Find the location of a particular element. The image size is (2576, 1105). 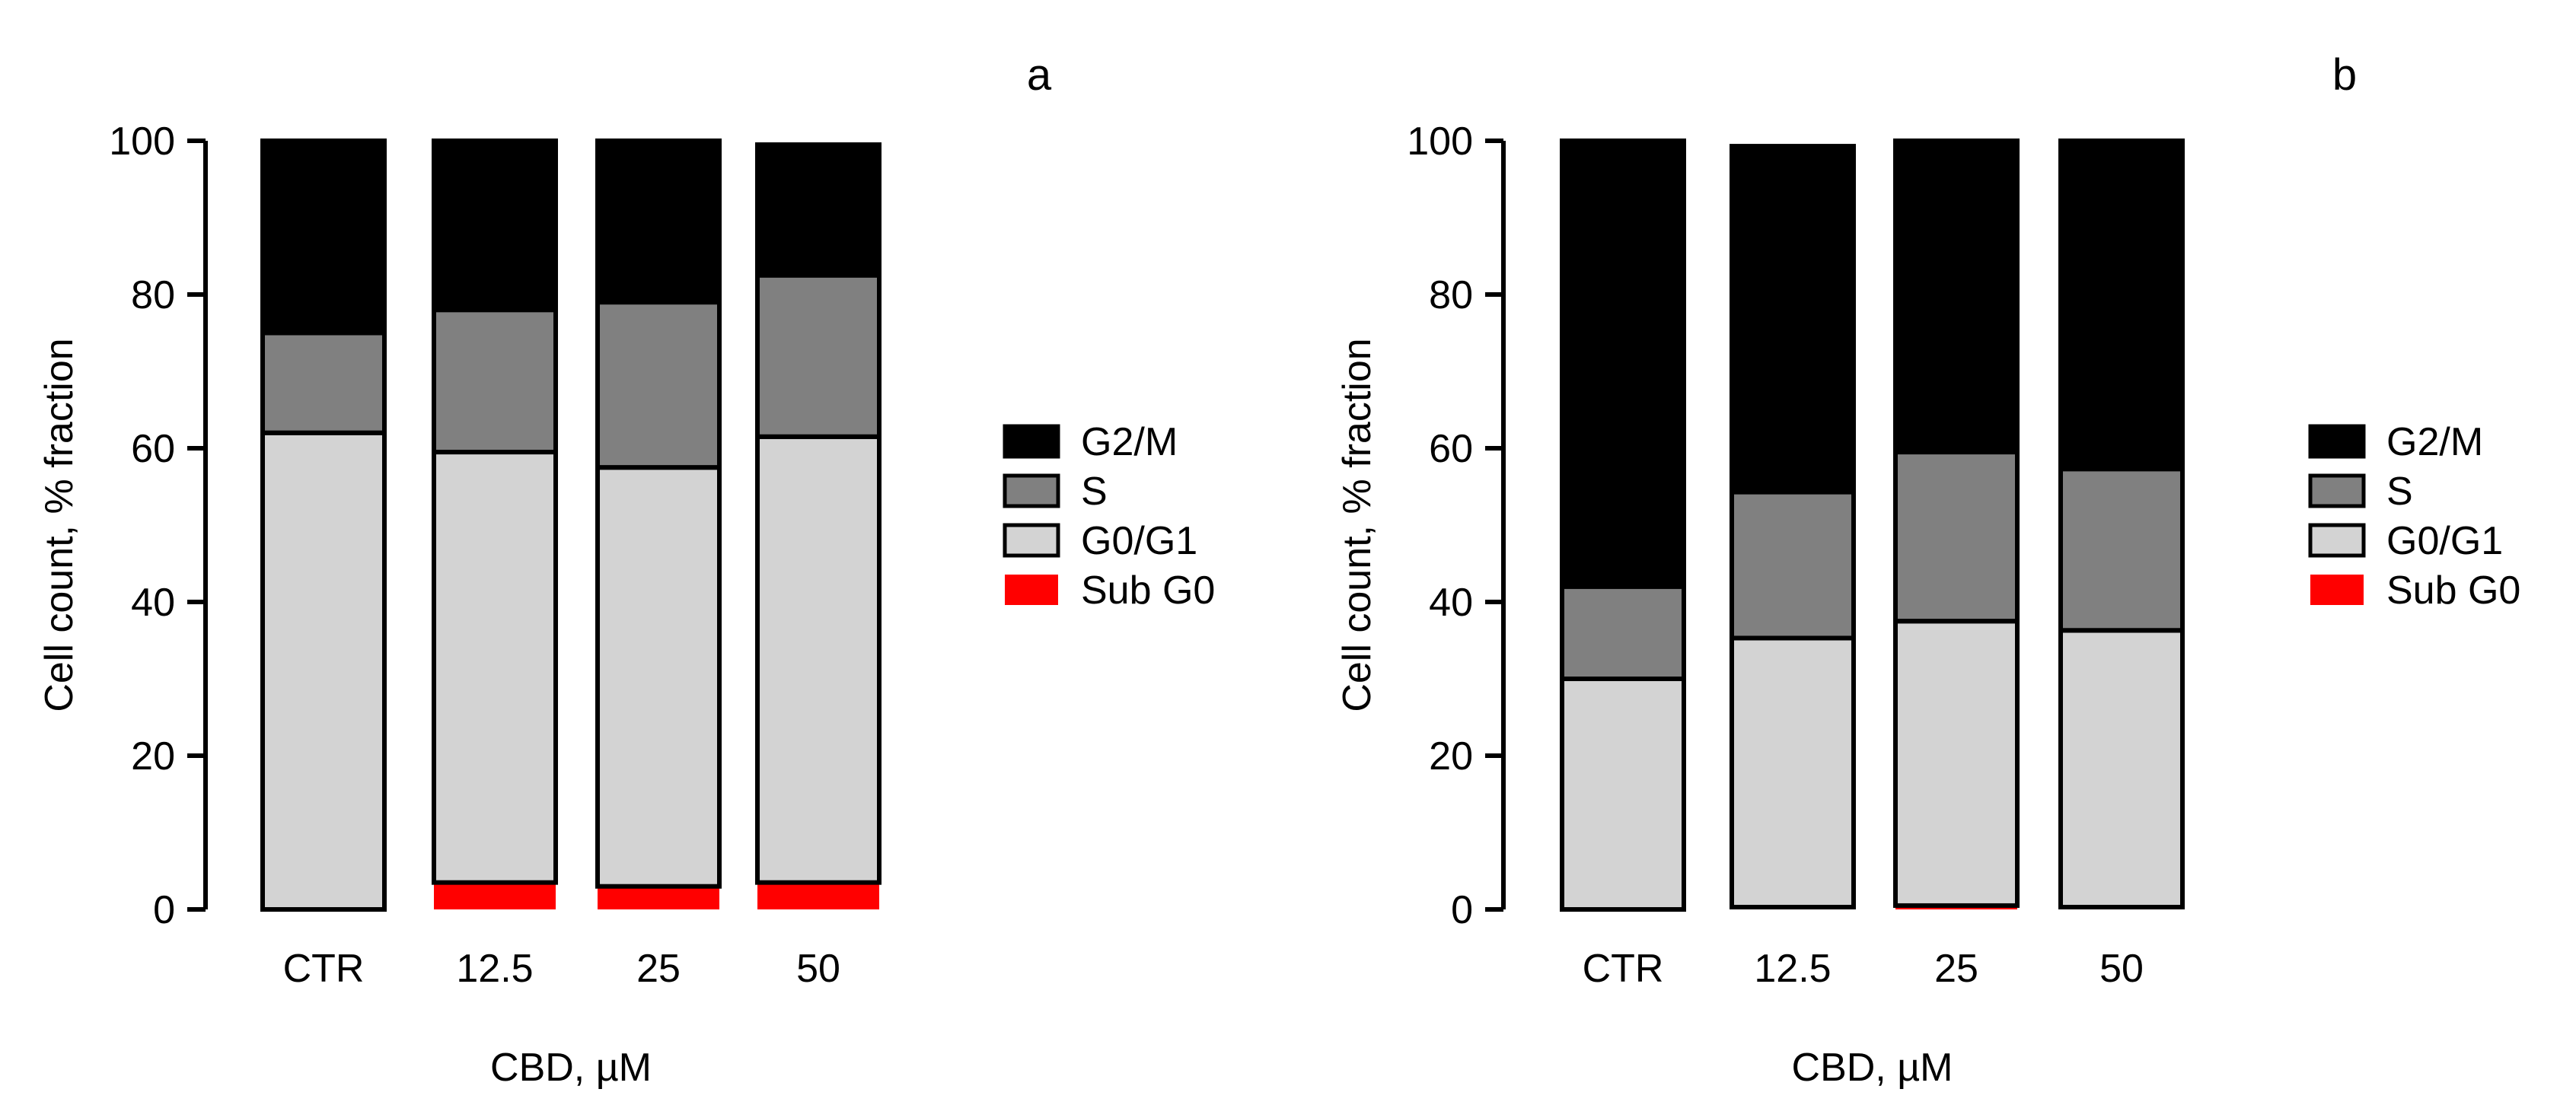

panel-a-bar-50-s is located at coordinates (818, 356).